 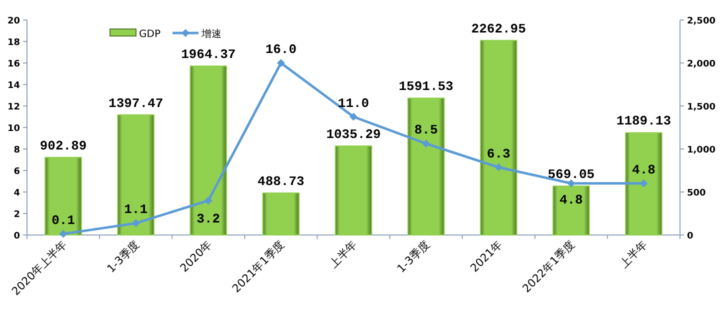 I want to click on y-tick-label: 0, so click(x=17, y=237).